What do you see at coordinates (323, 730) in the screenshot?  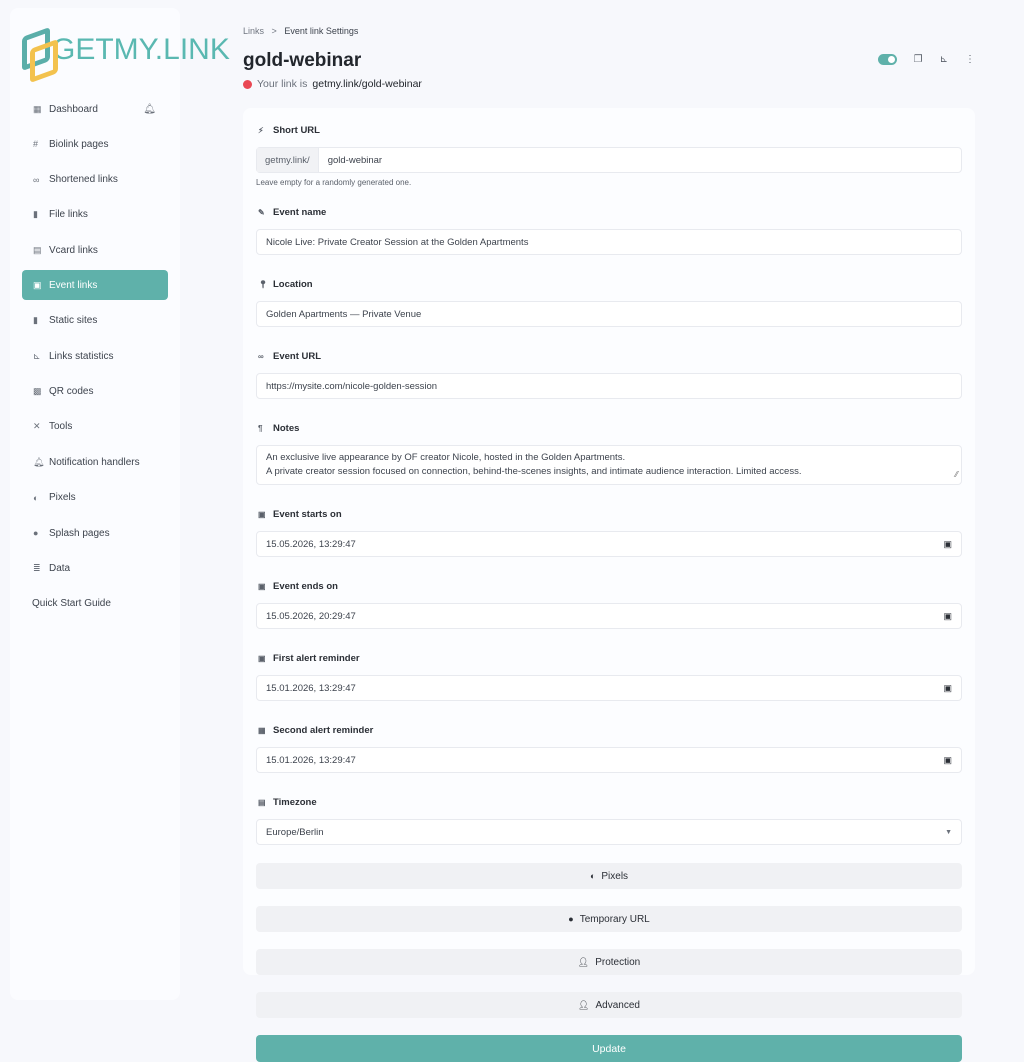 I see `second-alert-label: Second alert reminder` at bounding box center [323, 730].